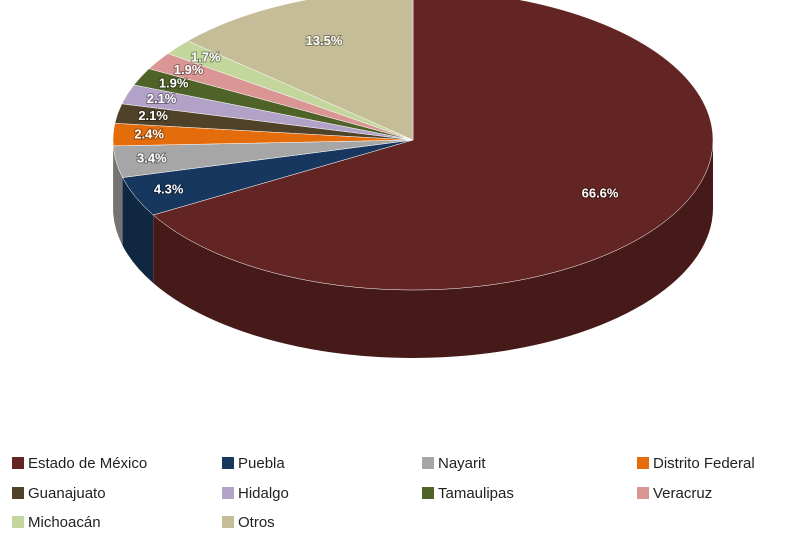  What do you see at coordinates (67, 493) in the screenshot?
I see `legend-label: Guanajuato` at bounding box center [67, 493].